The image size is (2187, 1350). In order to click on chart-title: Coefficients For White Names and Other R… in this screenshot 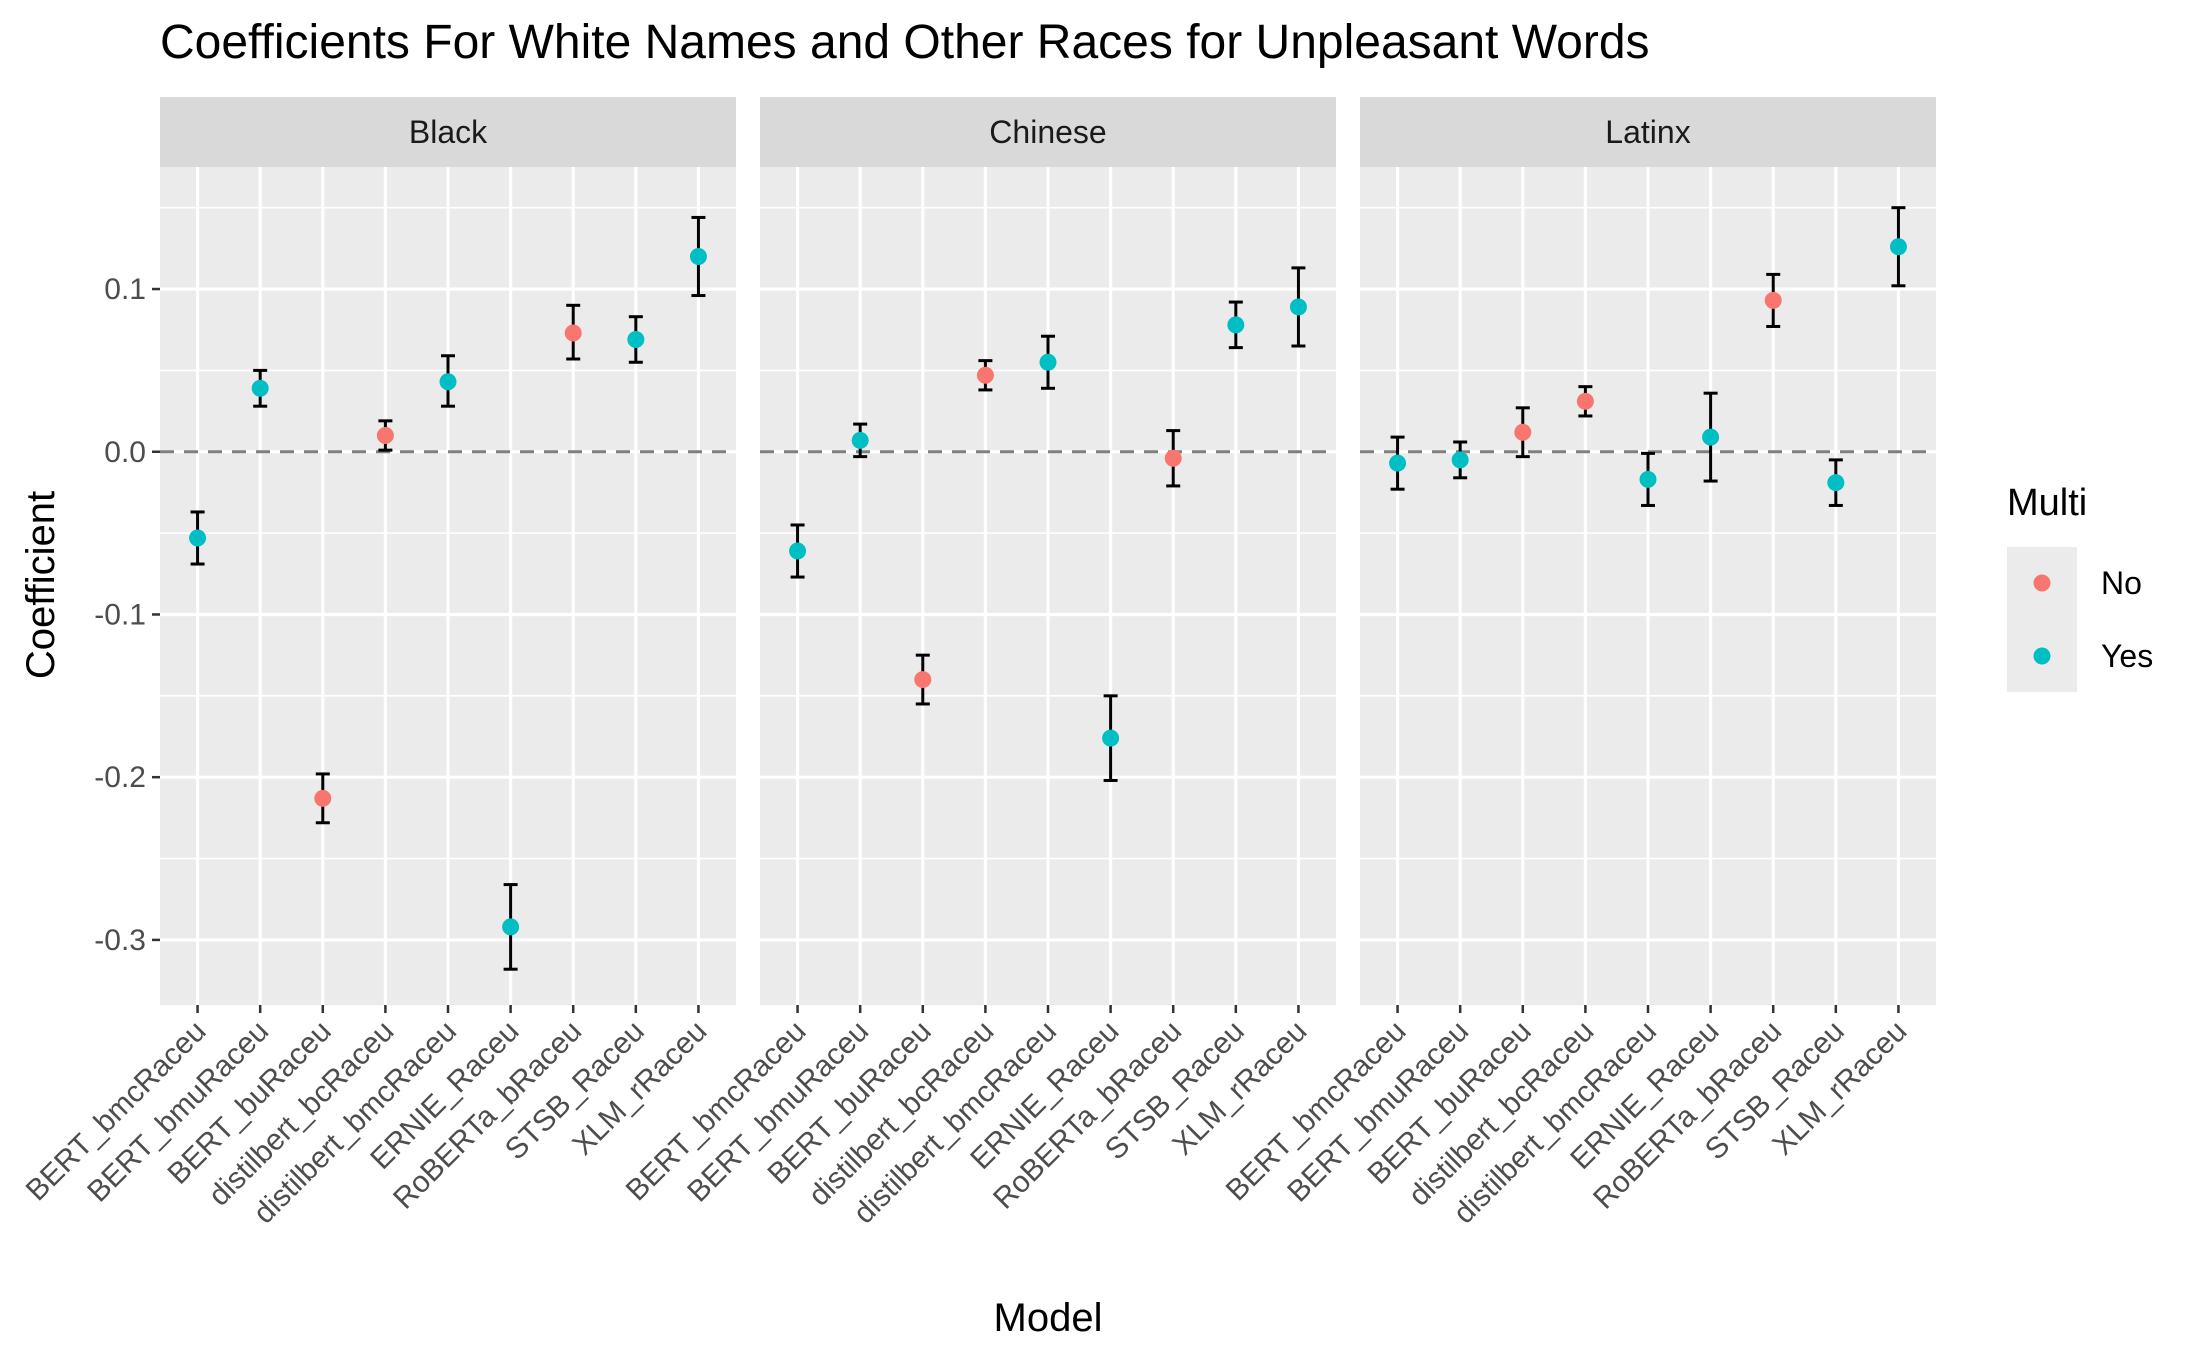, I will do `click(905, 42)`.